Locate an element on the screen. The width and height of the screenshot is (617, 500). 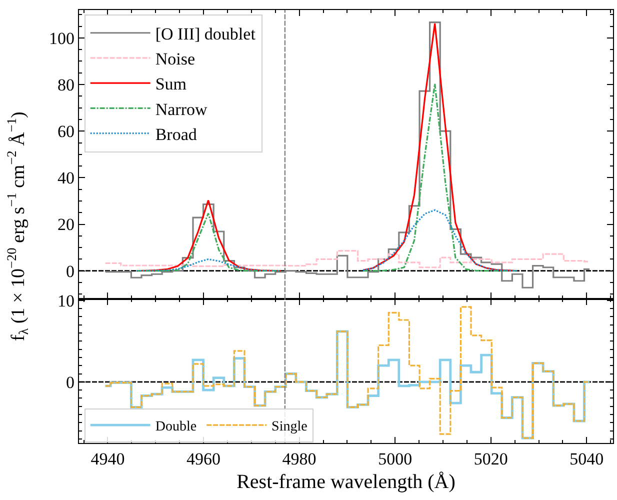
x-tick-label: 4940 is located at coordinates (107, 459).